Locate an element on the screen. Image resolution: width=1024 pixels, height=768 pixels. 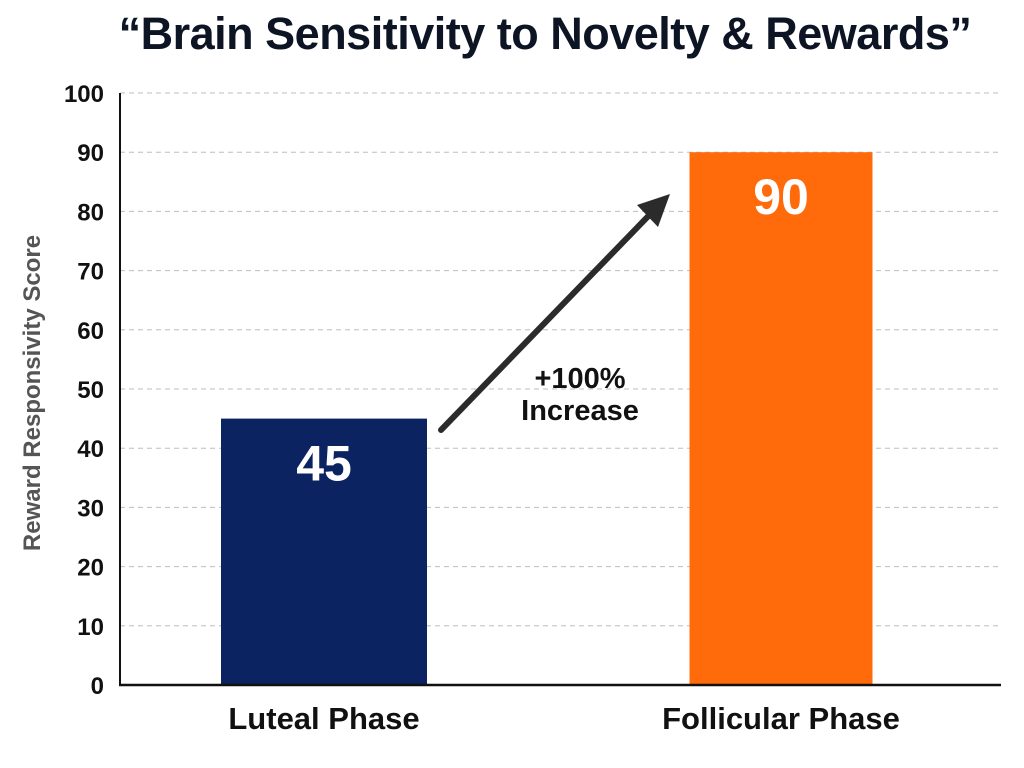
y-tick-labels: 0 10 20 30 40 50 60 70 80 90 100 is located at coordinates (84, 390).